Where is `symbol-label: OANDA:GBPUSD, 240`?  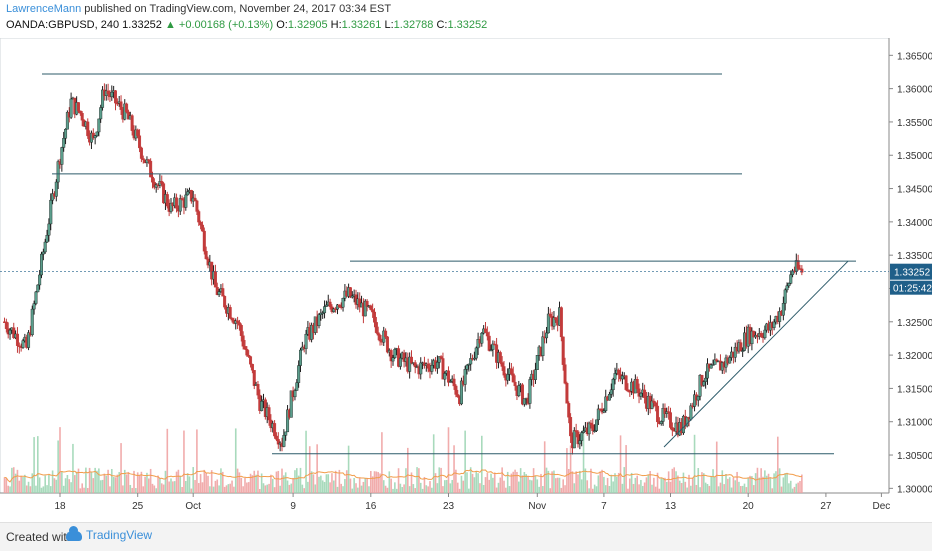 symbol-label: OANDA:GBPUSD, 240 is located at coordinates (63, 25).